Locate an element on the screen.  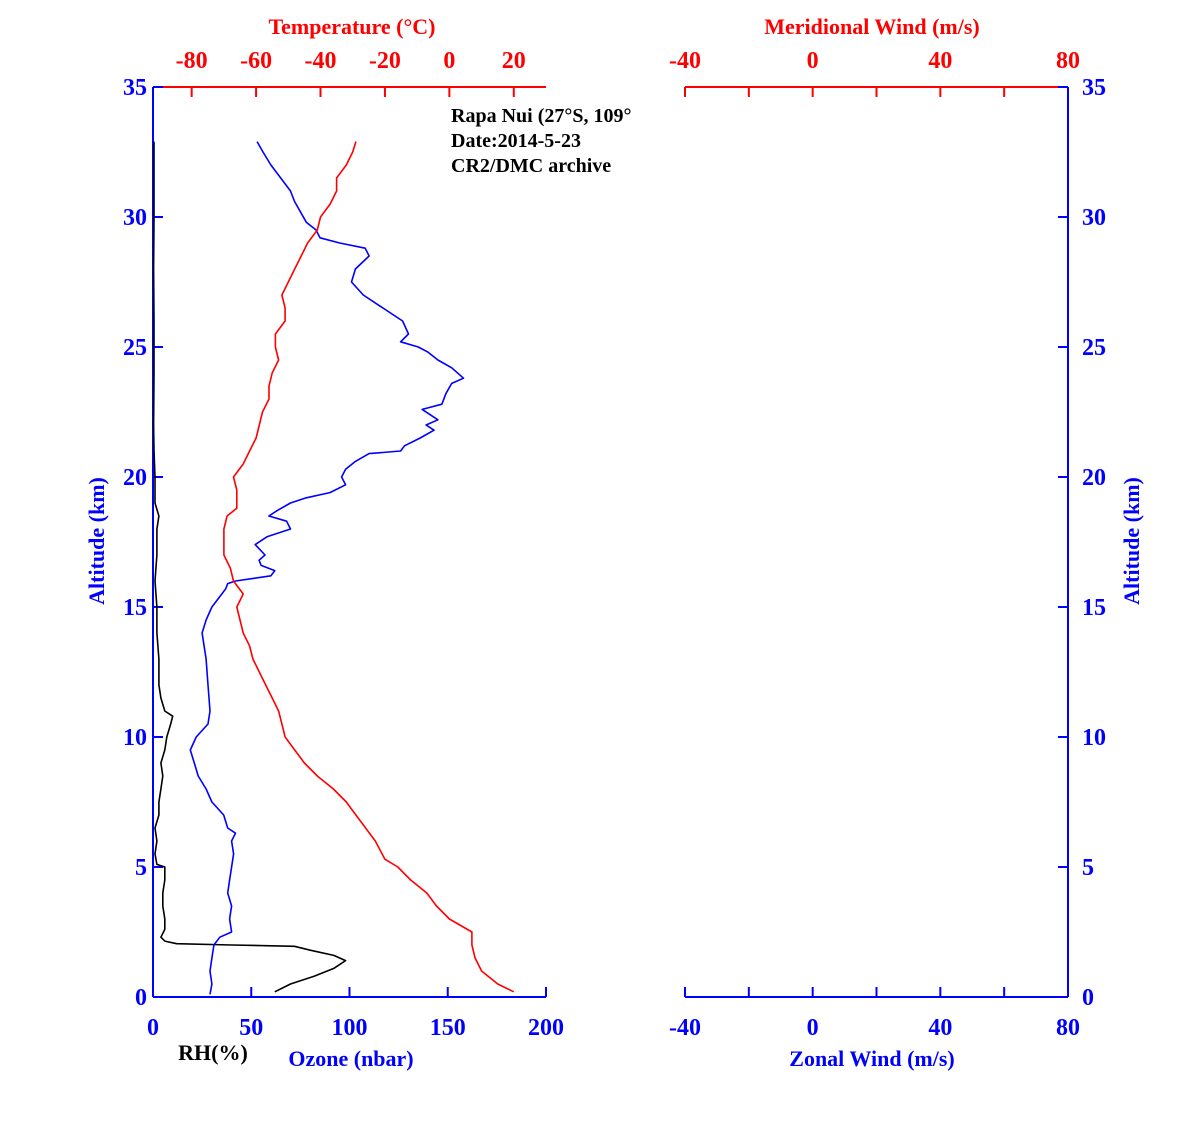
left-y-tick-label: 0 is located at coordinates (141, 998).